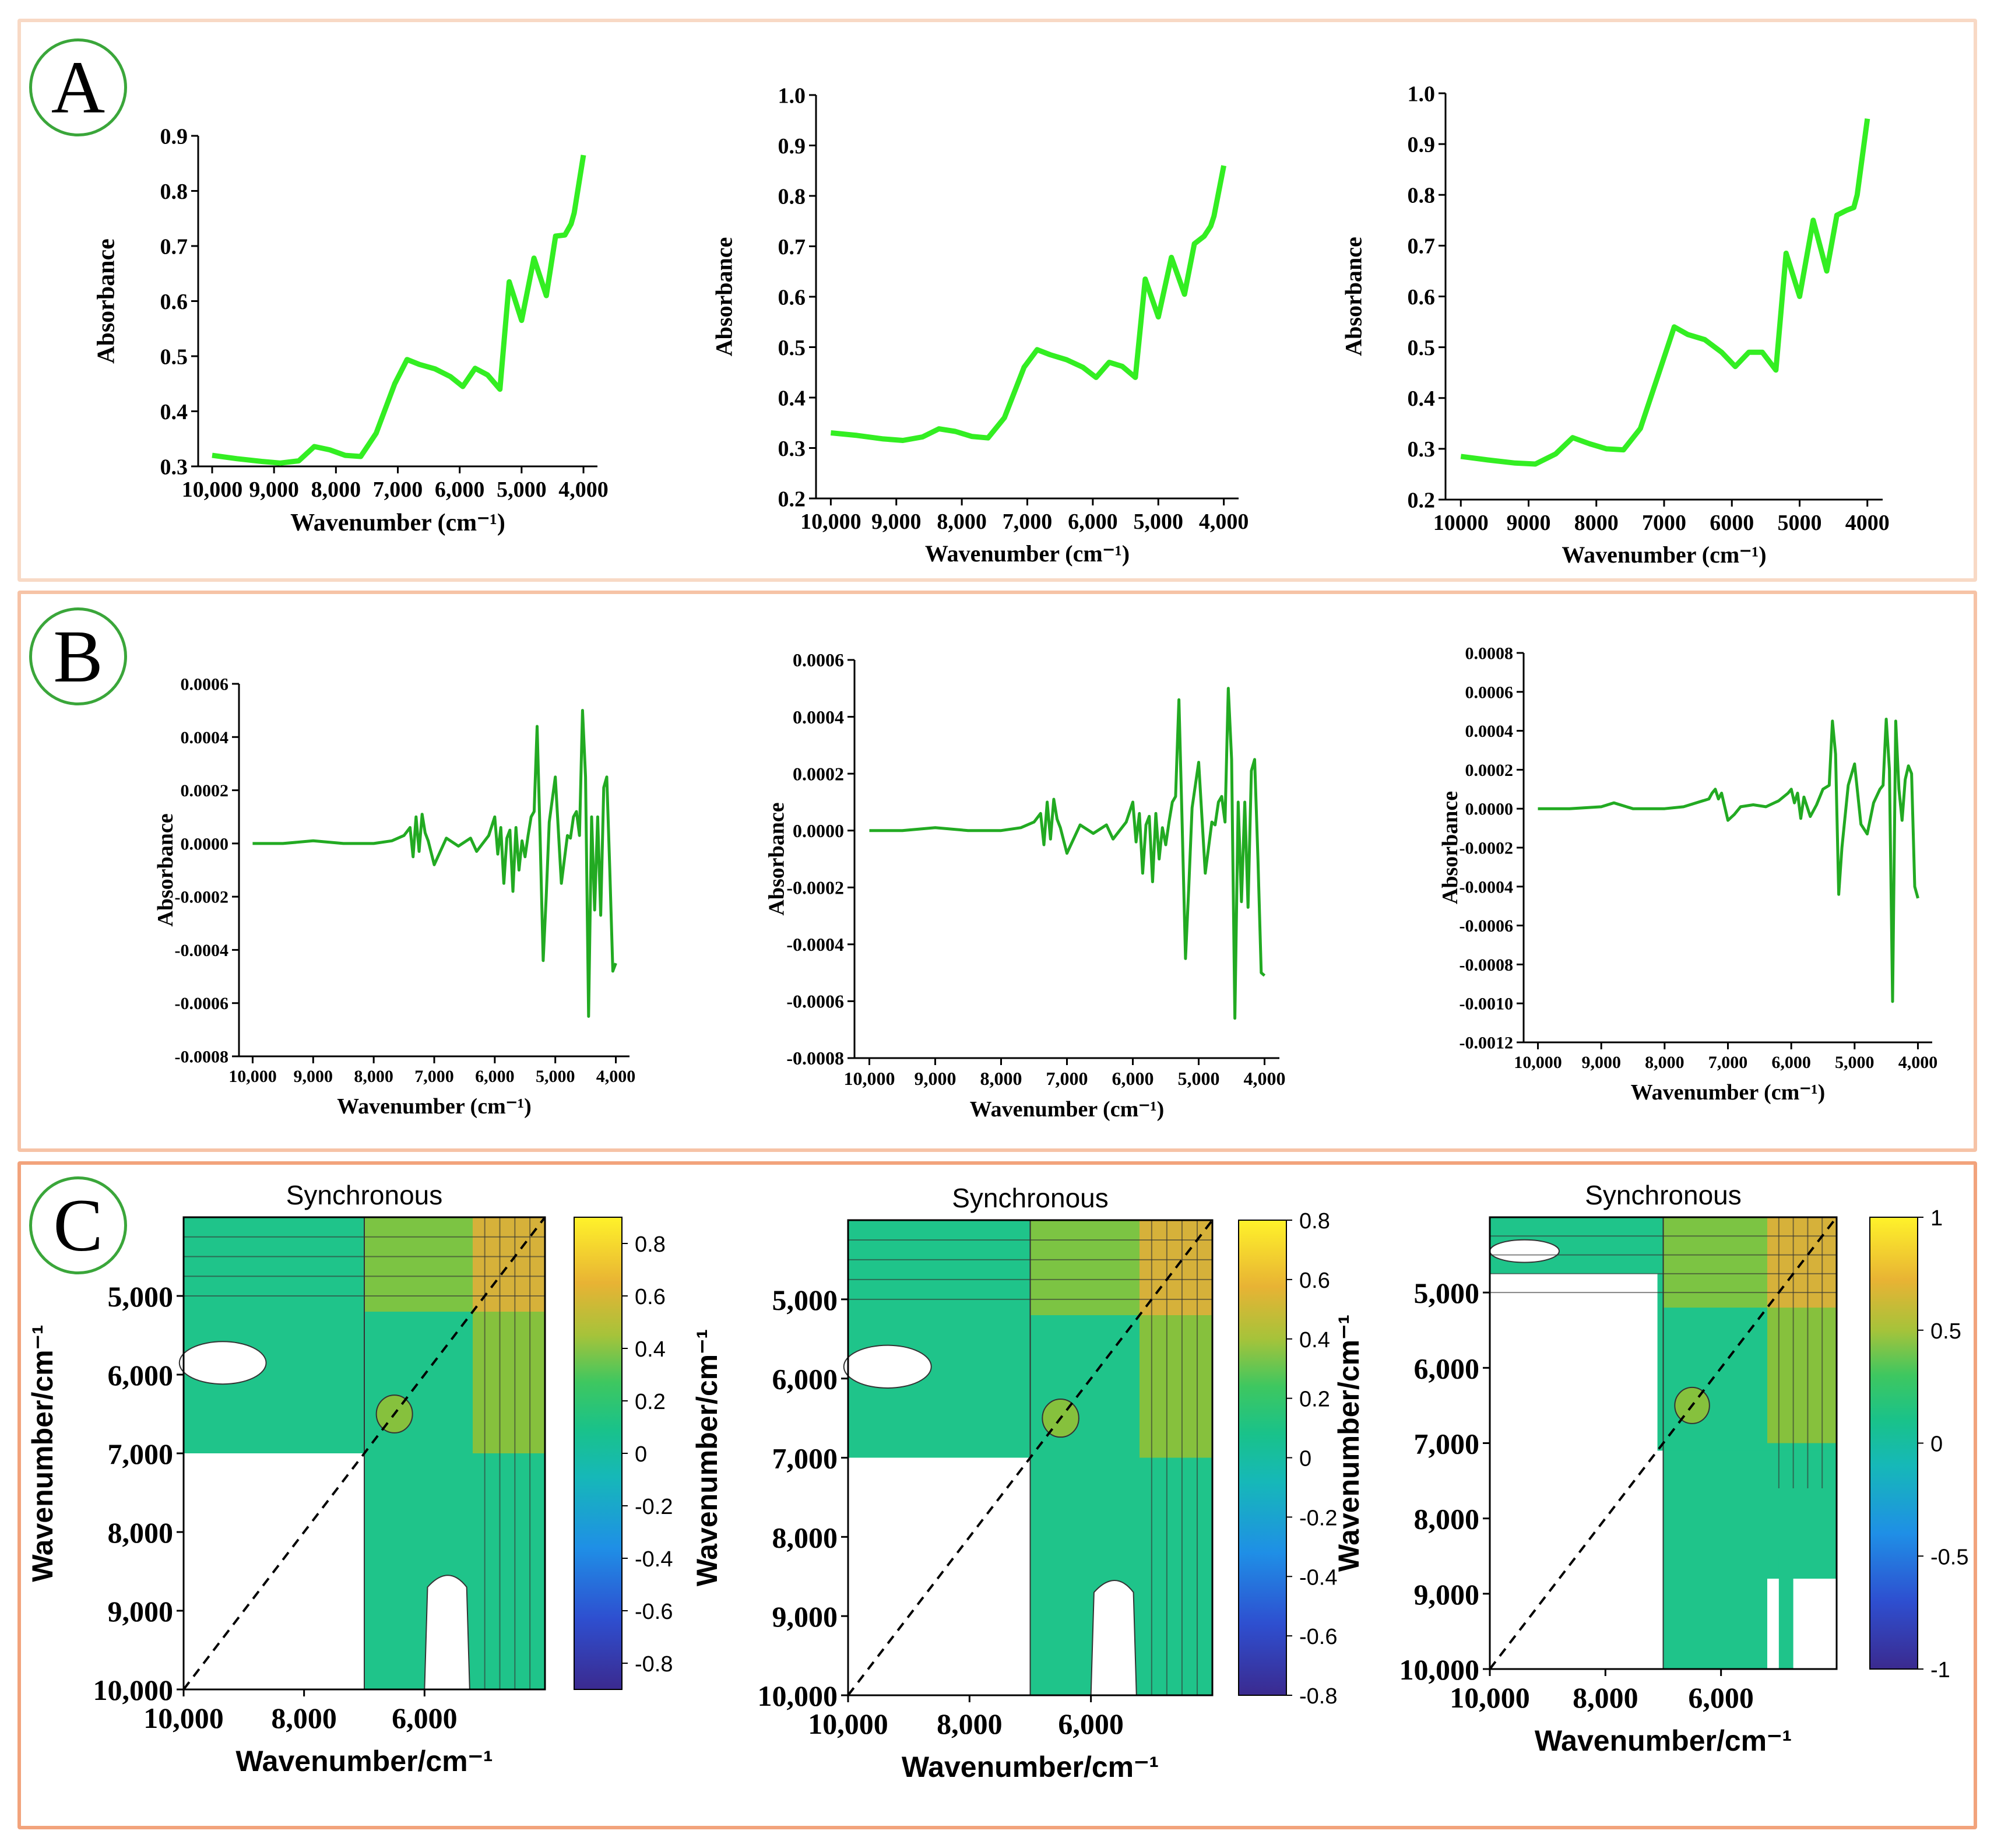  Describe the element at coordinates (174, 192) in the screenshot. I see `y-tick-label: 0.8` at that location.